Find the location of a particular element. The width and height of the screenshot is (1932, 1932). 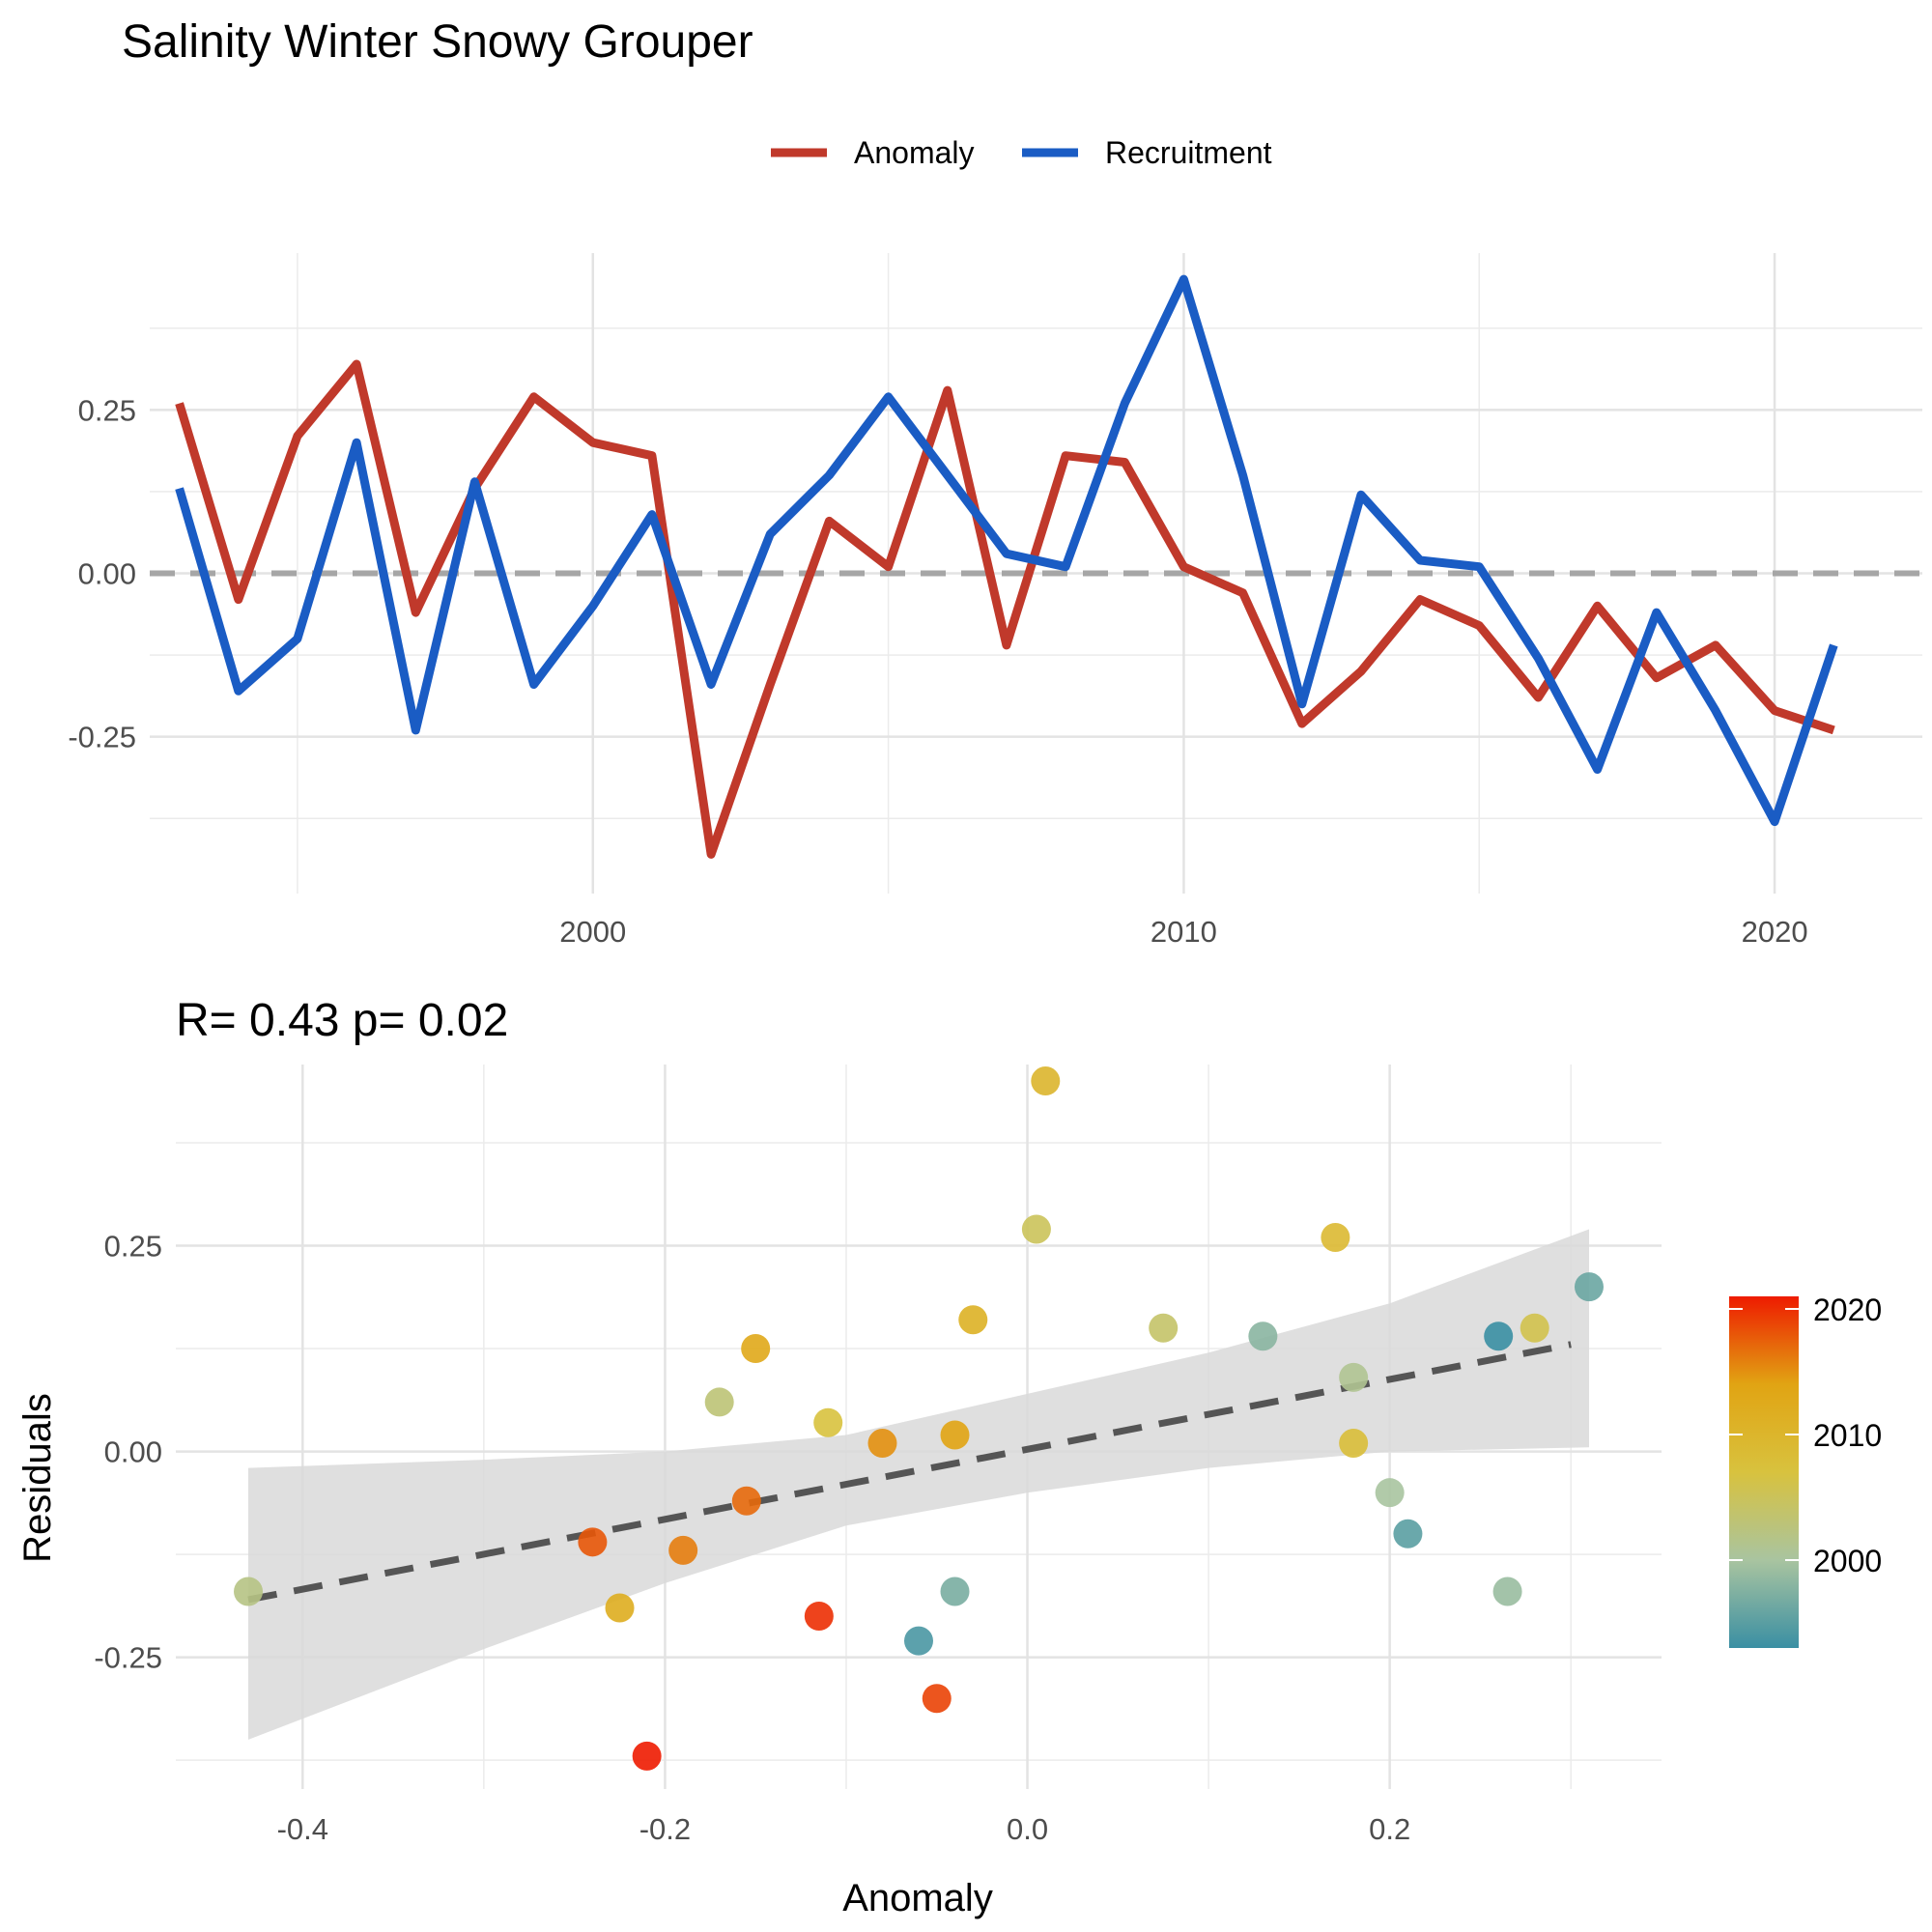

x-tick-label: -0.4 is located at coordinates (302, 1829).